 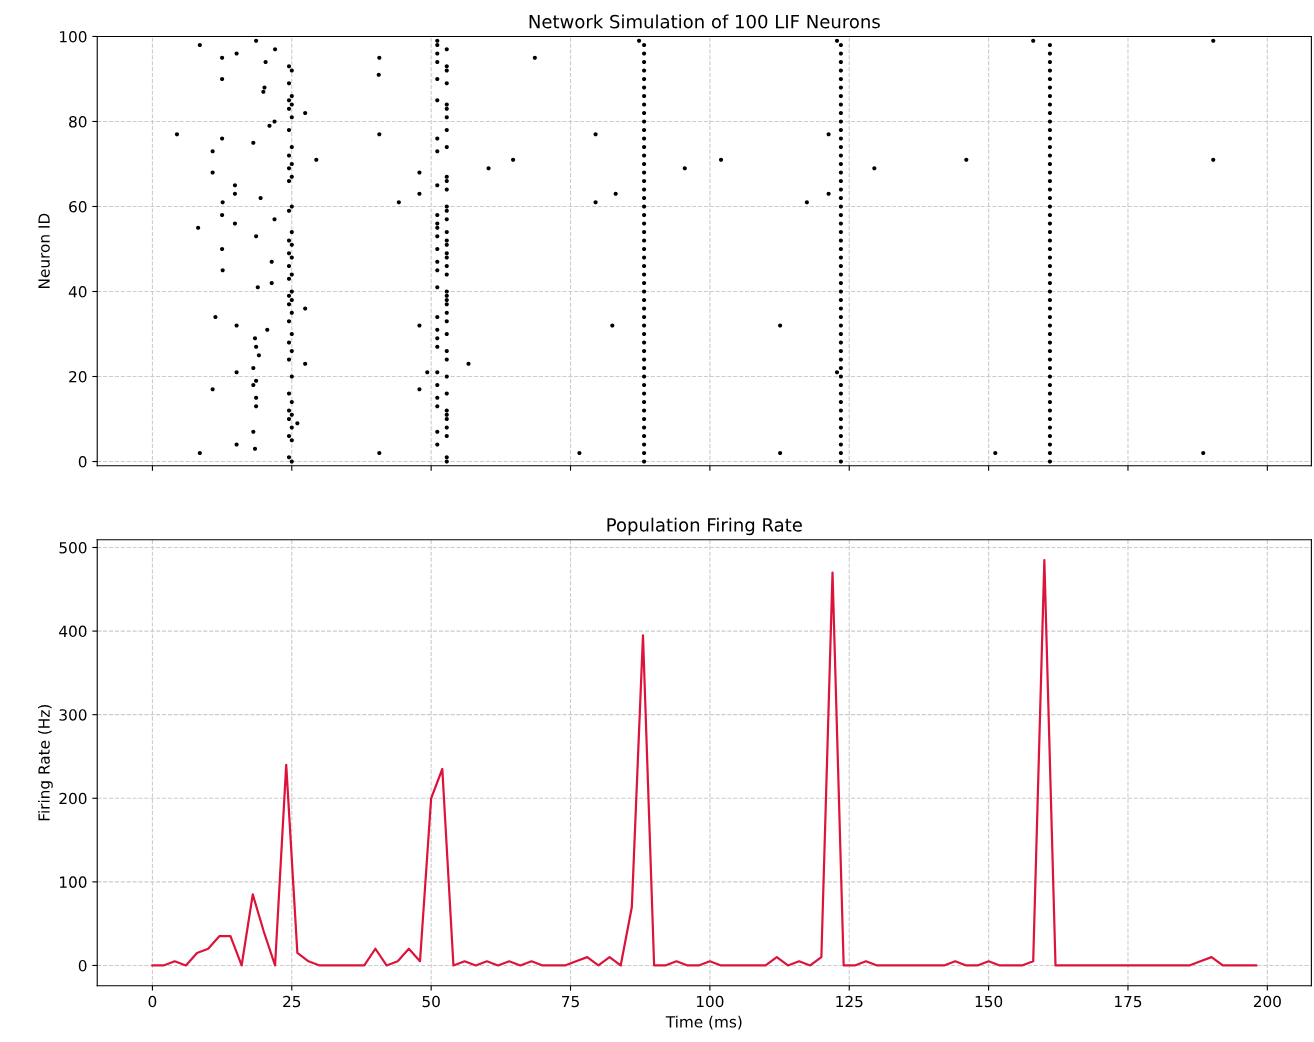 What do you see at coordinates (78, 206) in the screenshot?
I see `y-tick-label: 60` at bounding box center [78, 206].